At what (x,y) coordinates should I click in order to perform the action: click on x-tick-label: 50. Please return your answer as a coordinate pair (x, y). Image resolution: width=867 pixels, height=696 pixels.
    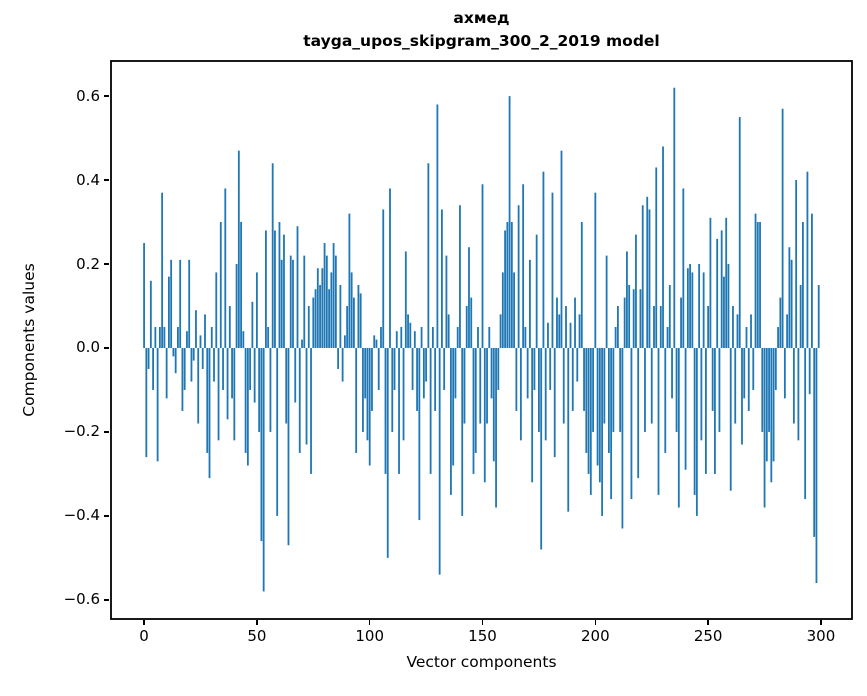
    Looking at the image, I should click on (257, 636).